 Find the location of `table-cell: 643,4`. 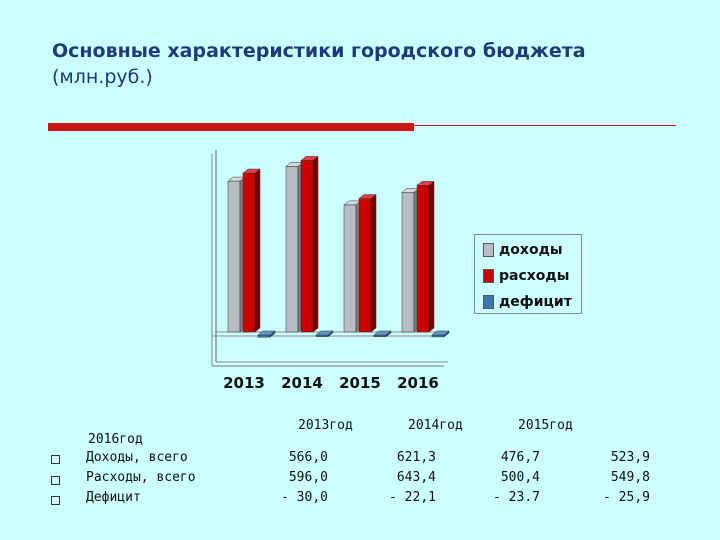

table-cell: 643,4 is located at coordinates (416, 477).